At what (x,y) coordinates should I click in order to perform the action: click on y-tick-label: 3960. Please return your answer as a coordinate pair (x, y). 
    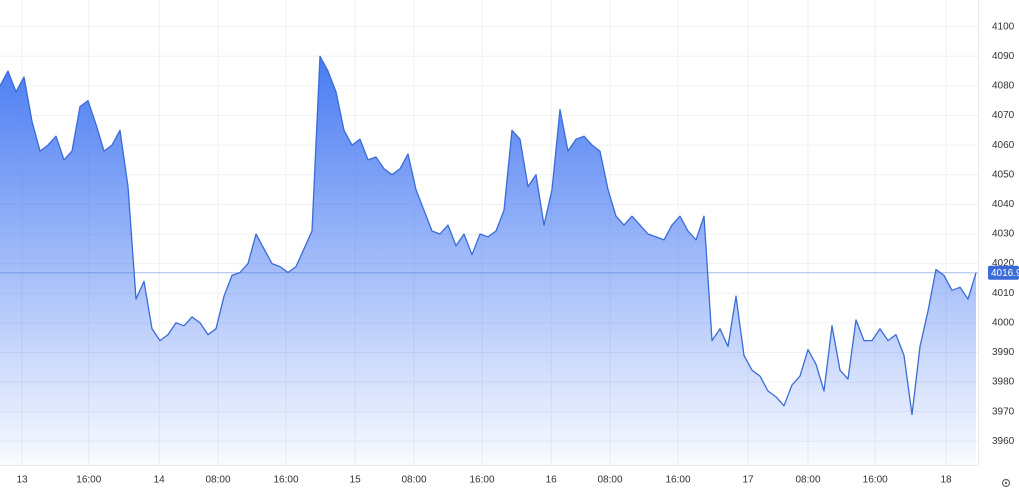
    Looking at the image, I should click on (1003, 441).